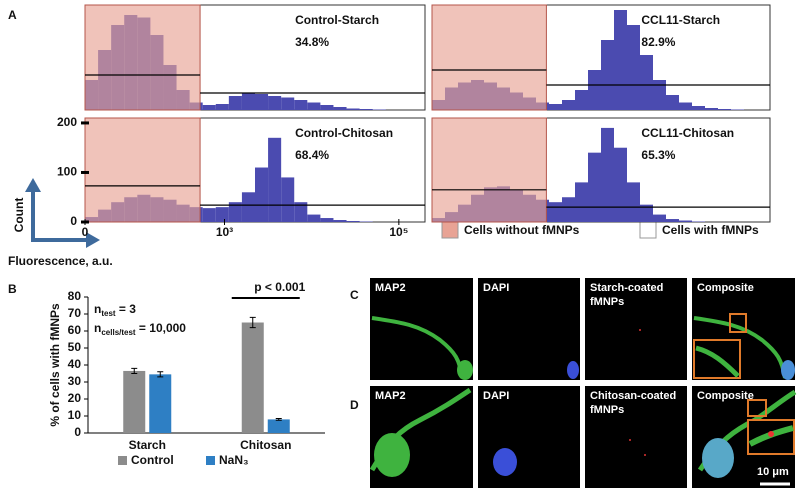 The height and width of the screenshot is (496, 800). I want to click on annotation: ntest = 3, so click(115, 310).